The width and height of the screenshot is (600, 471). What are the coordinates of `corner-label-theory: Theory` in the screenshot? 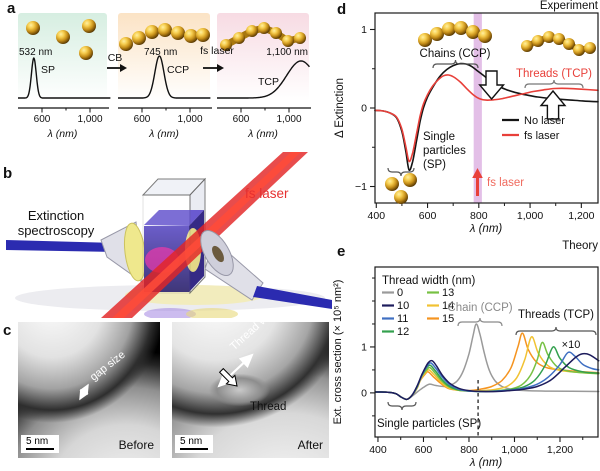 It's located at (580, 246).